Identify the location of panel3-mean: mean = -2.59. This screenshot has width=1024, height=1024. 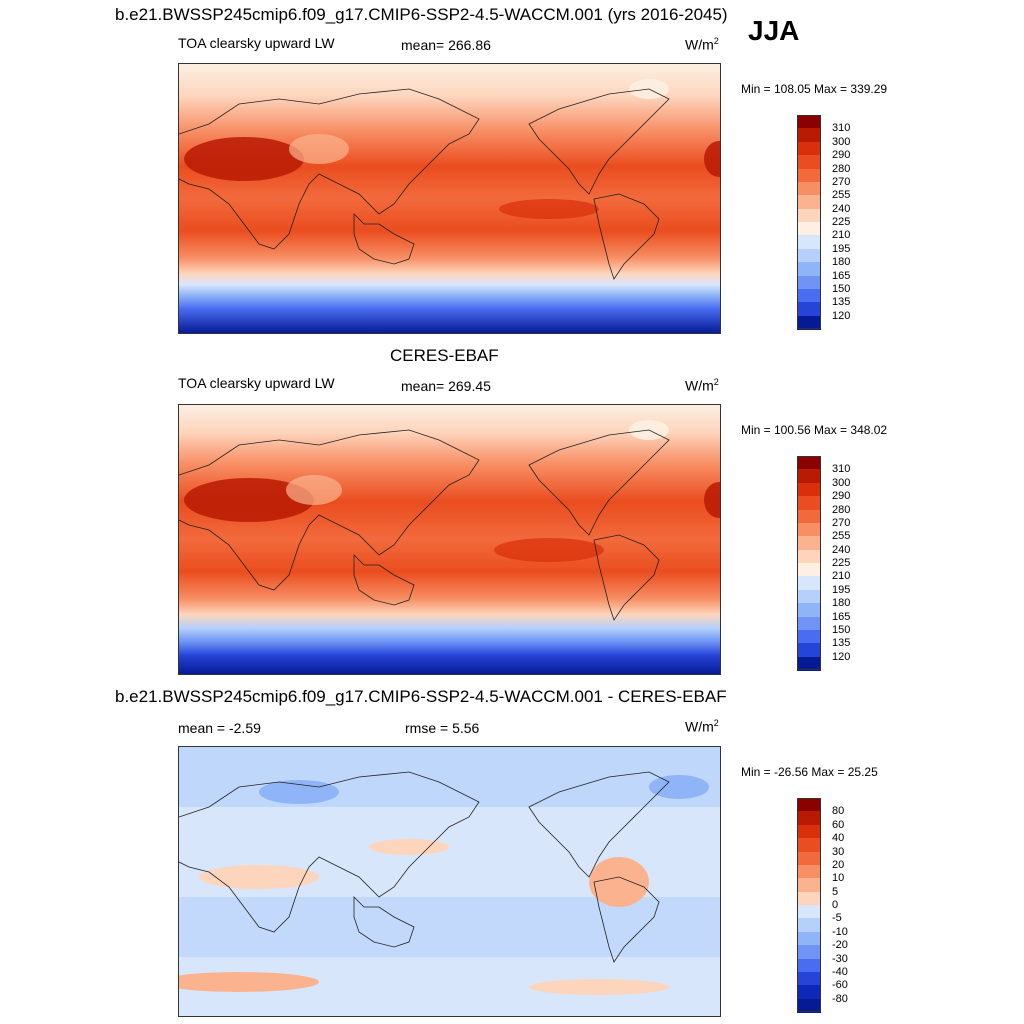
(219, 728).